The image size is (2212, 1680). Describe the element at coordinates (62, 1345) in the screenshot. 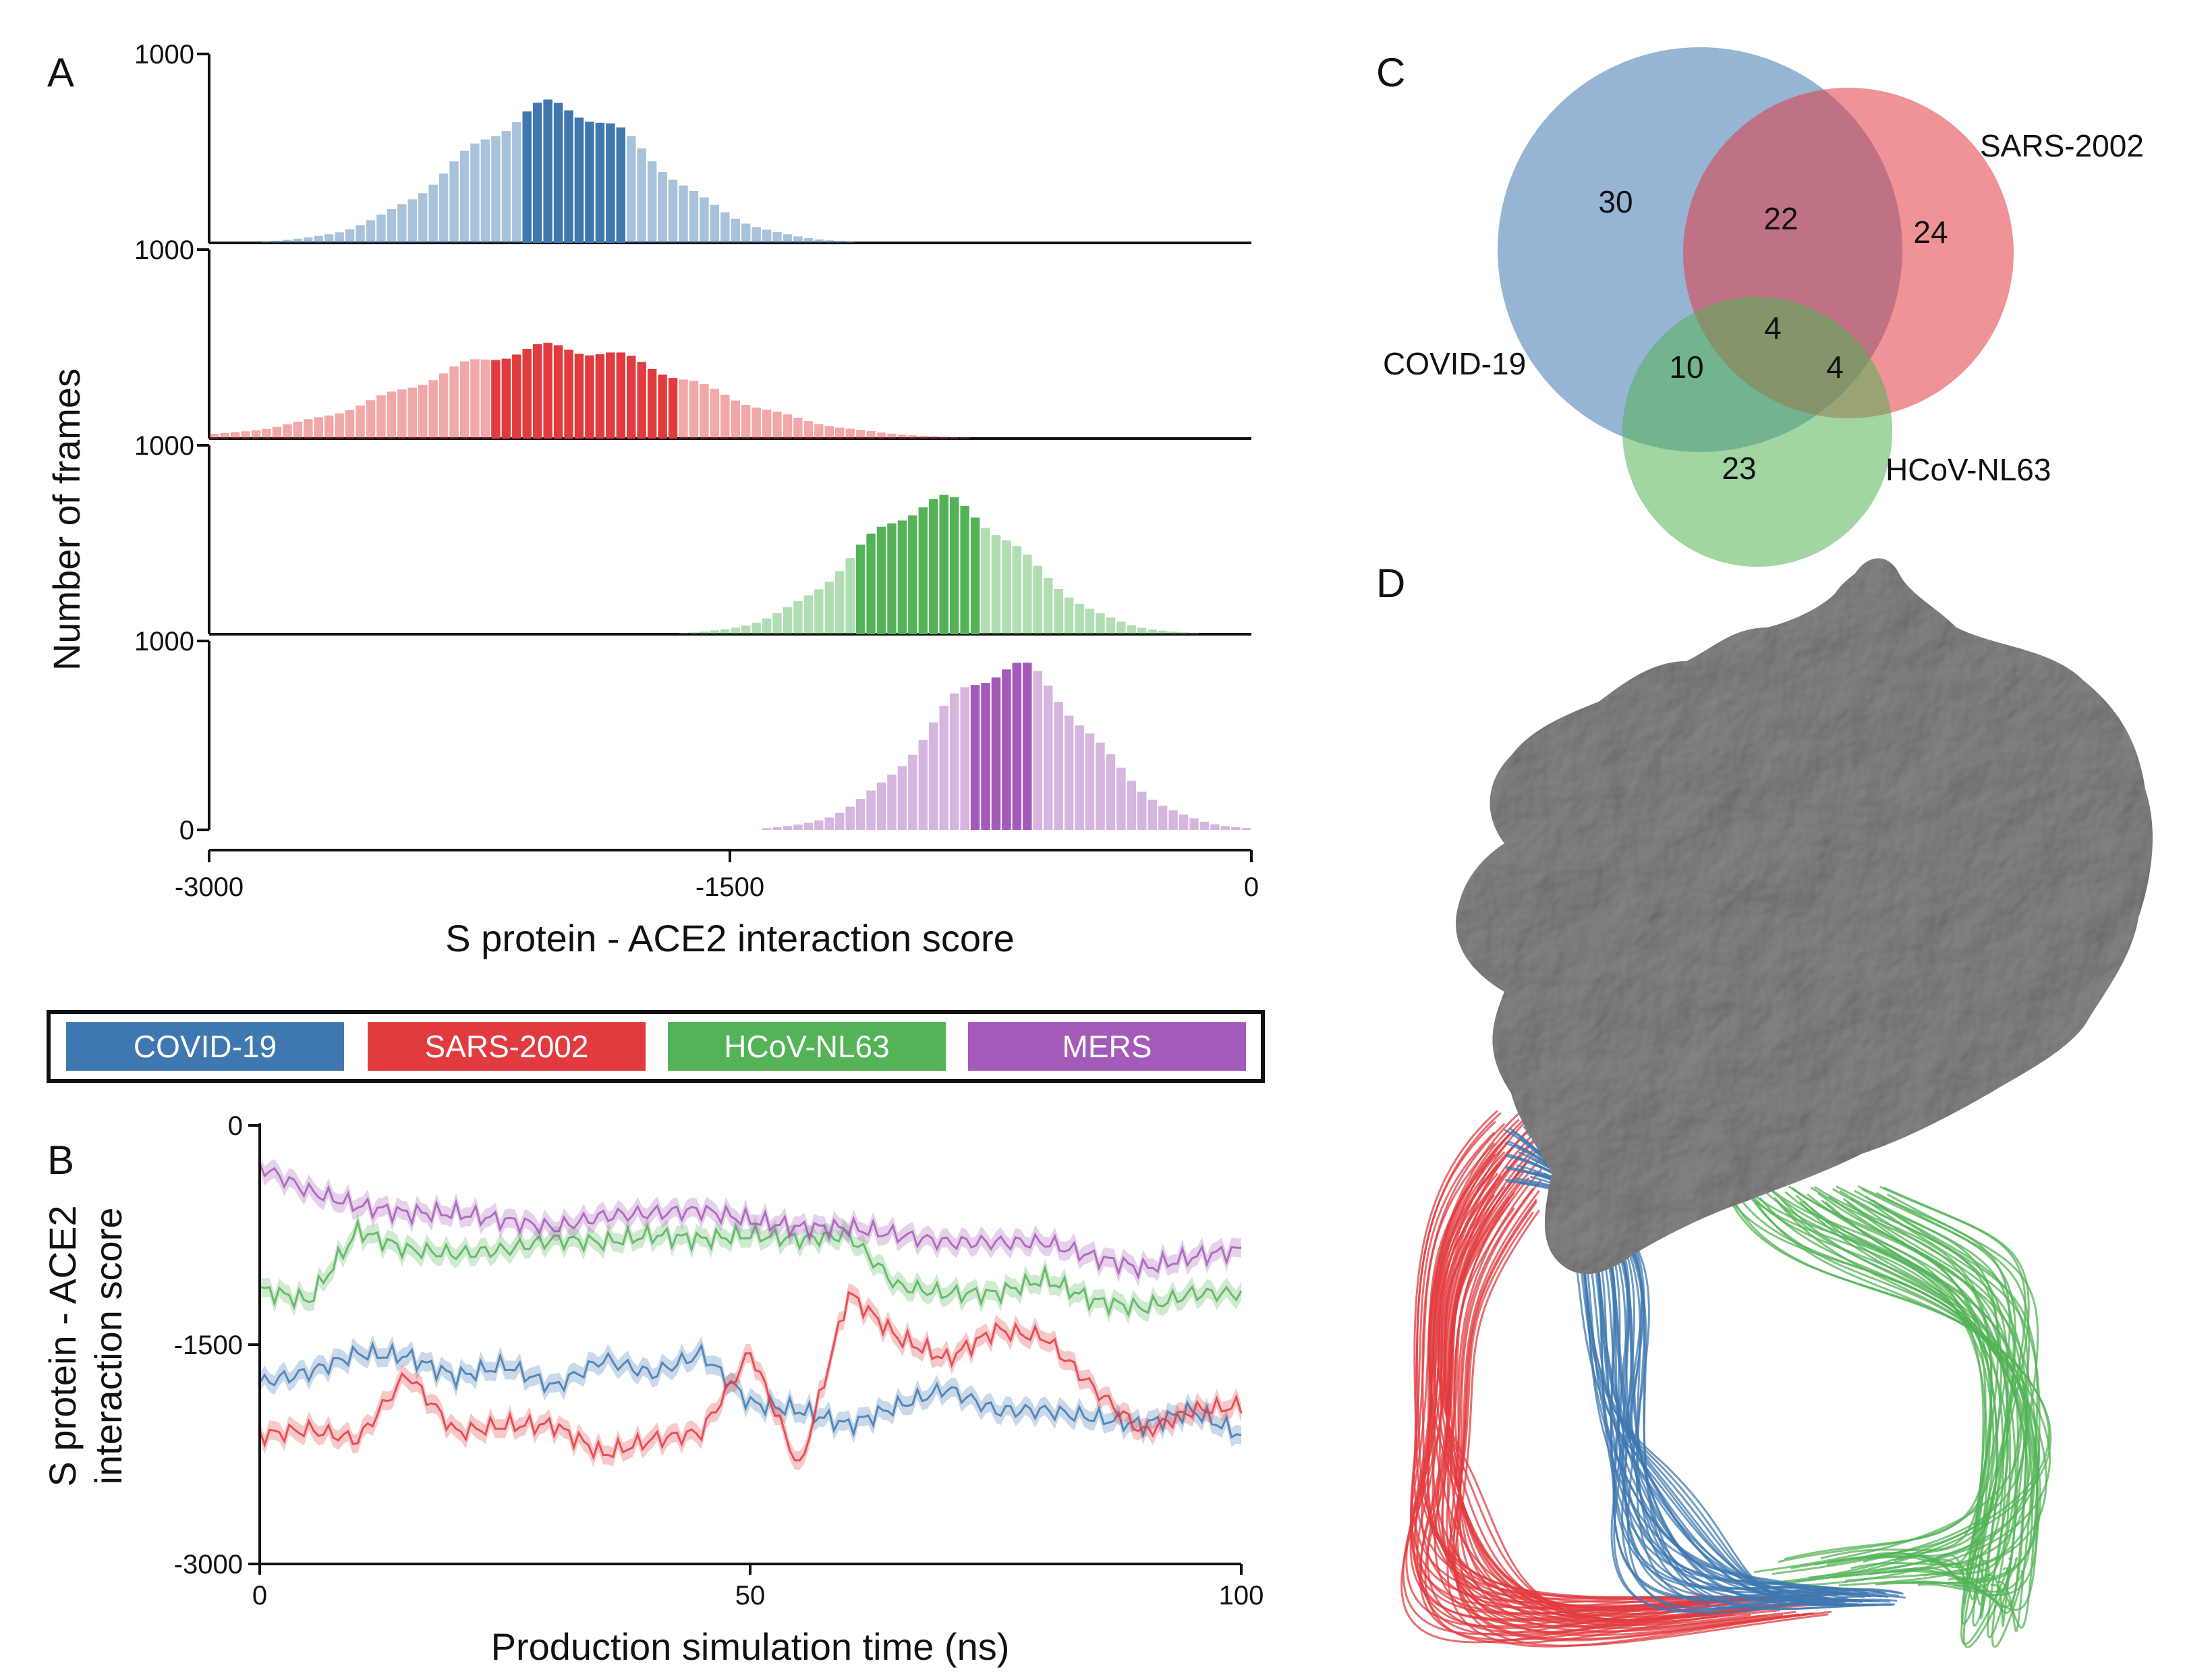

I see `y-axis-title-b-line1: S protein - ACE2` at that location.